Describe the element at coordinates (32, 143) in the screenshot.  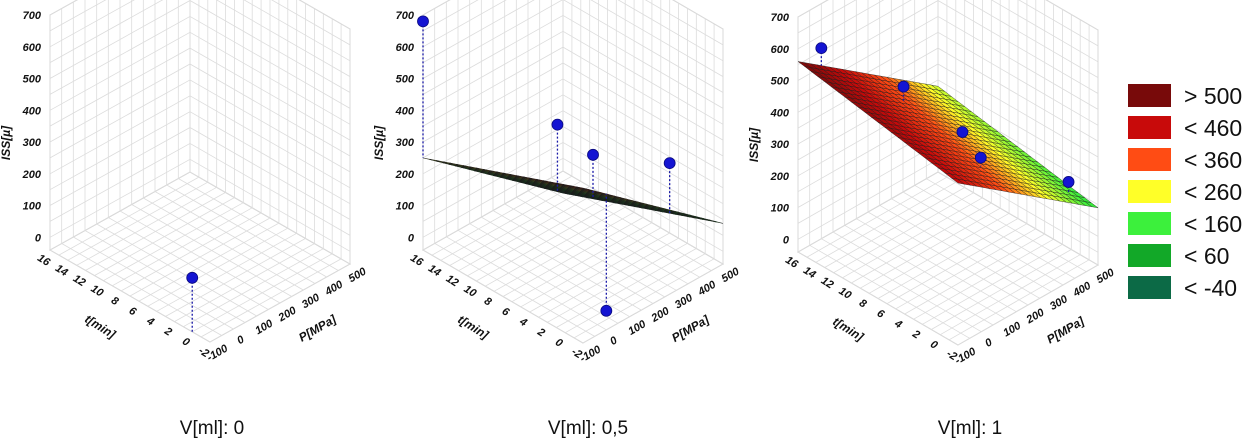
I see `z-tick-label: 300` at that location.